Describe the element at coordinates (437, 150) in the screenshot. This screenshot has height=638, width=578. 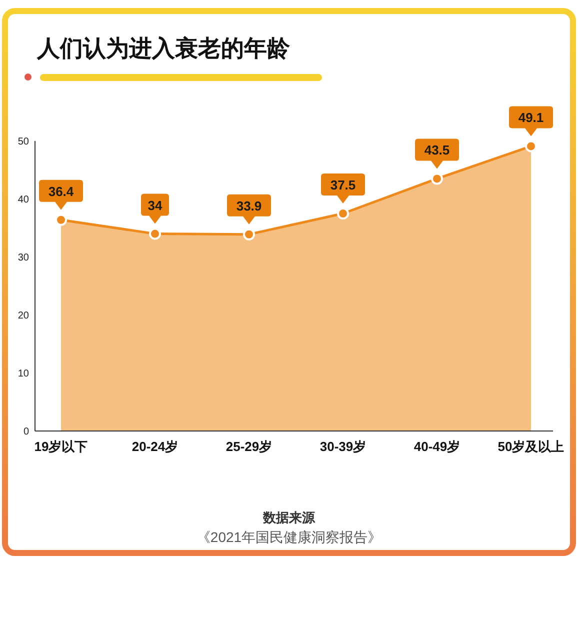
I see `data-label: 43.5` at that location.